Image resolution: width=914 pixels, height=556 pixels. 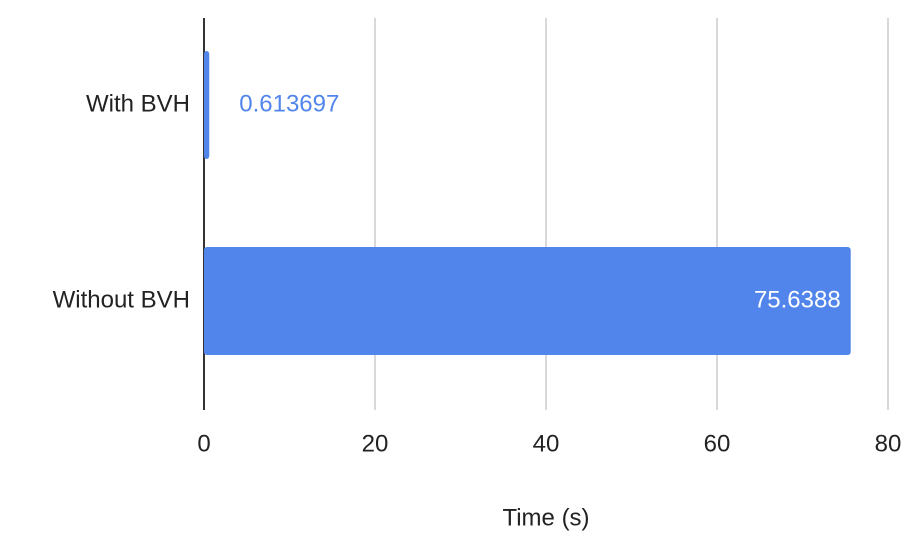 I want to click on y-tick-label: With BVH, so click(x=138, y=103).